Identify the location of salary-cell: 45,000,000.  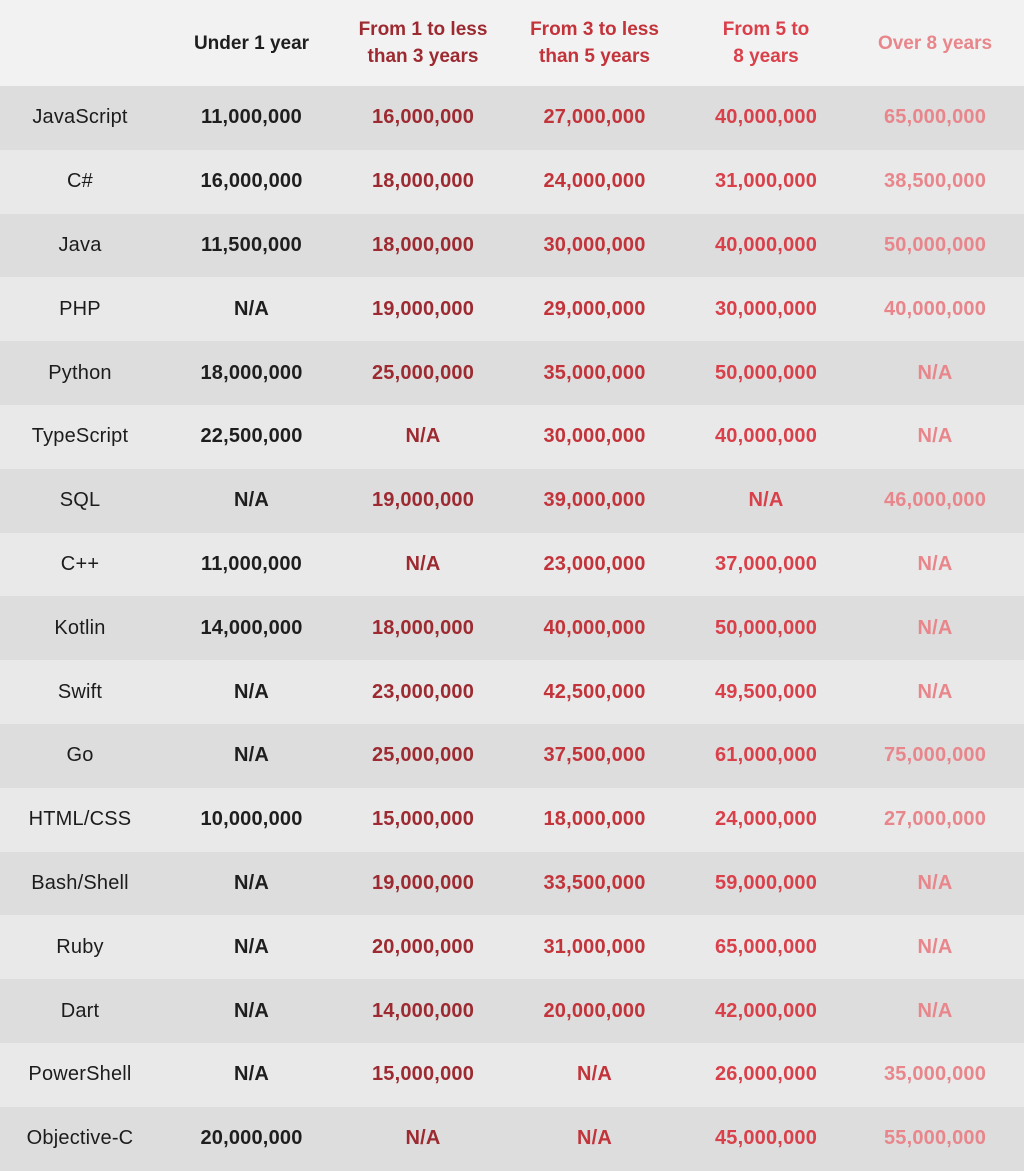
(766, 1138).